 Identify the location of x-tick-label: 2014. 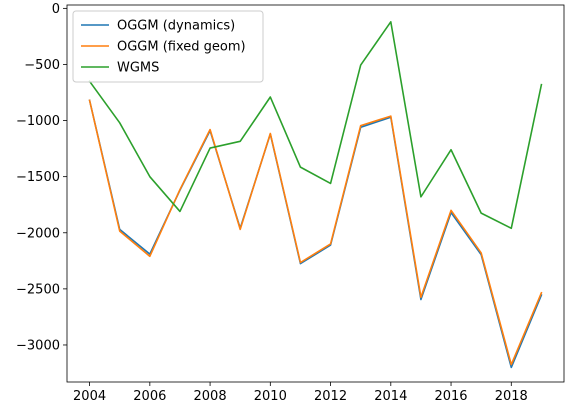
(390, 396).